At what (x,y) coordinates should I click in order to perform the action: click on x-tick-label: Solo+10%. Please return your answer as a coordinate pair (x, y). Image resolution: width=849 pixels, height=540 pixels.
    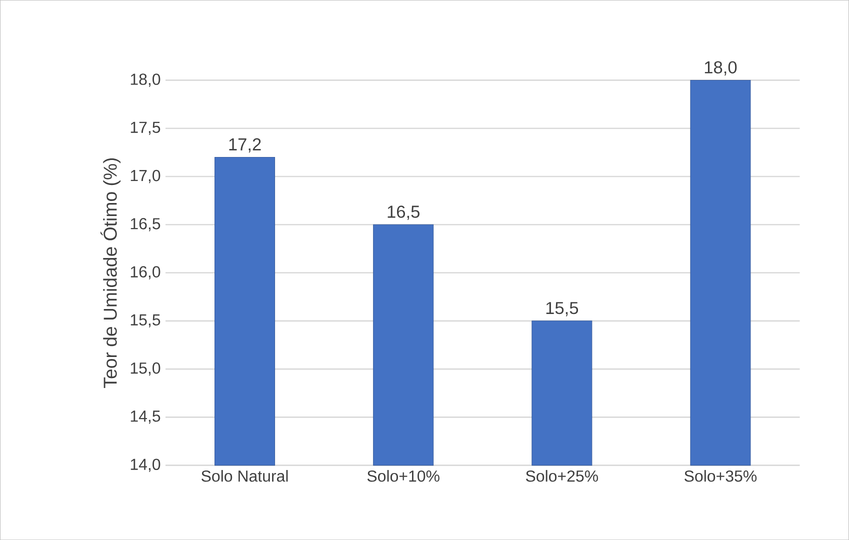
    Looking at the image, I should click on (403, 476).